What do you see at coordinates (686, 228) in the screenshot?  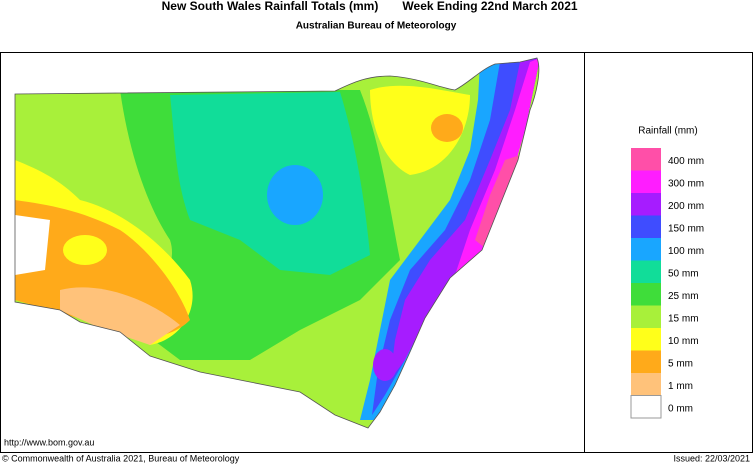 I see `legend-label: 150 mm` at bounding box center [686, 228].